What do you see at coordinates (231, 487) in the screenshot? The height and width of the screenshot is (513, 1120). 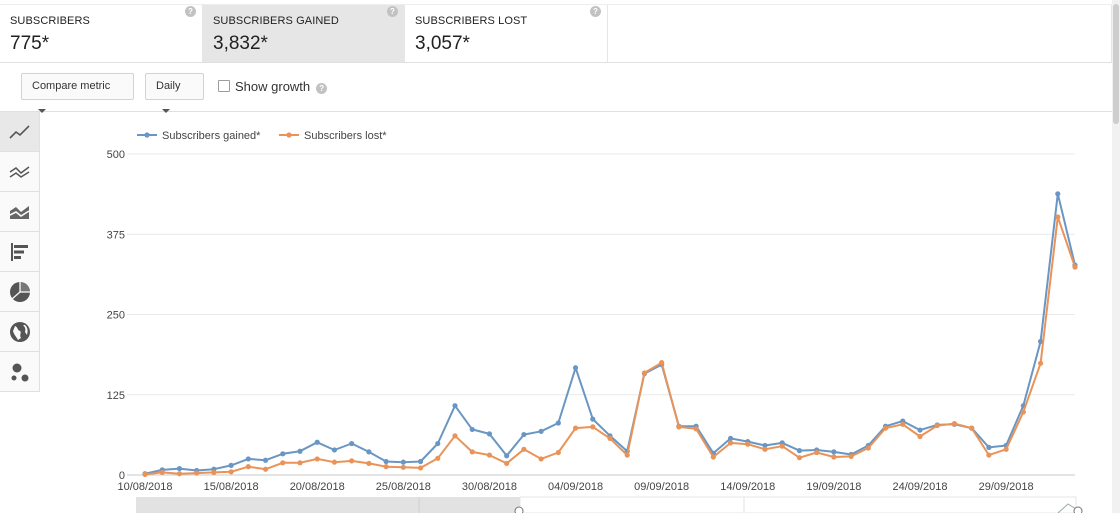 I see `x-tick-label: 15/08/2018` at bounding box center [231, 487].